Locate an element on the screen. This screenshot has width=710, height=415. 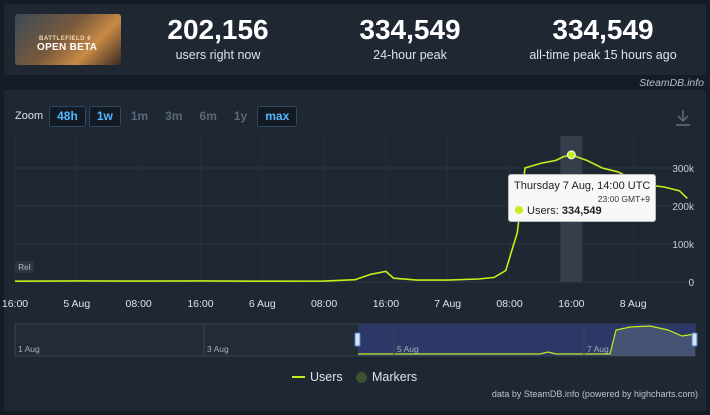
zoom-label: Zoom is located at coordinates (29, 116).